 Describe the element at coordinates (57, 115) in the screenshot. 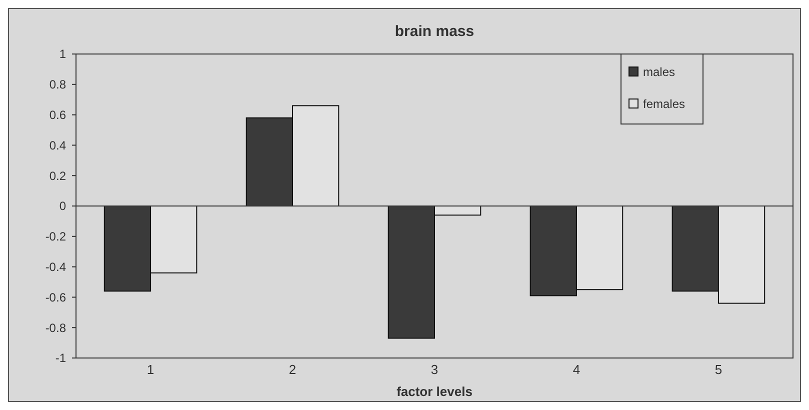

I see `y-tick-label: 0.6` at that location.